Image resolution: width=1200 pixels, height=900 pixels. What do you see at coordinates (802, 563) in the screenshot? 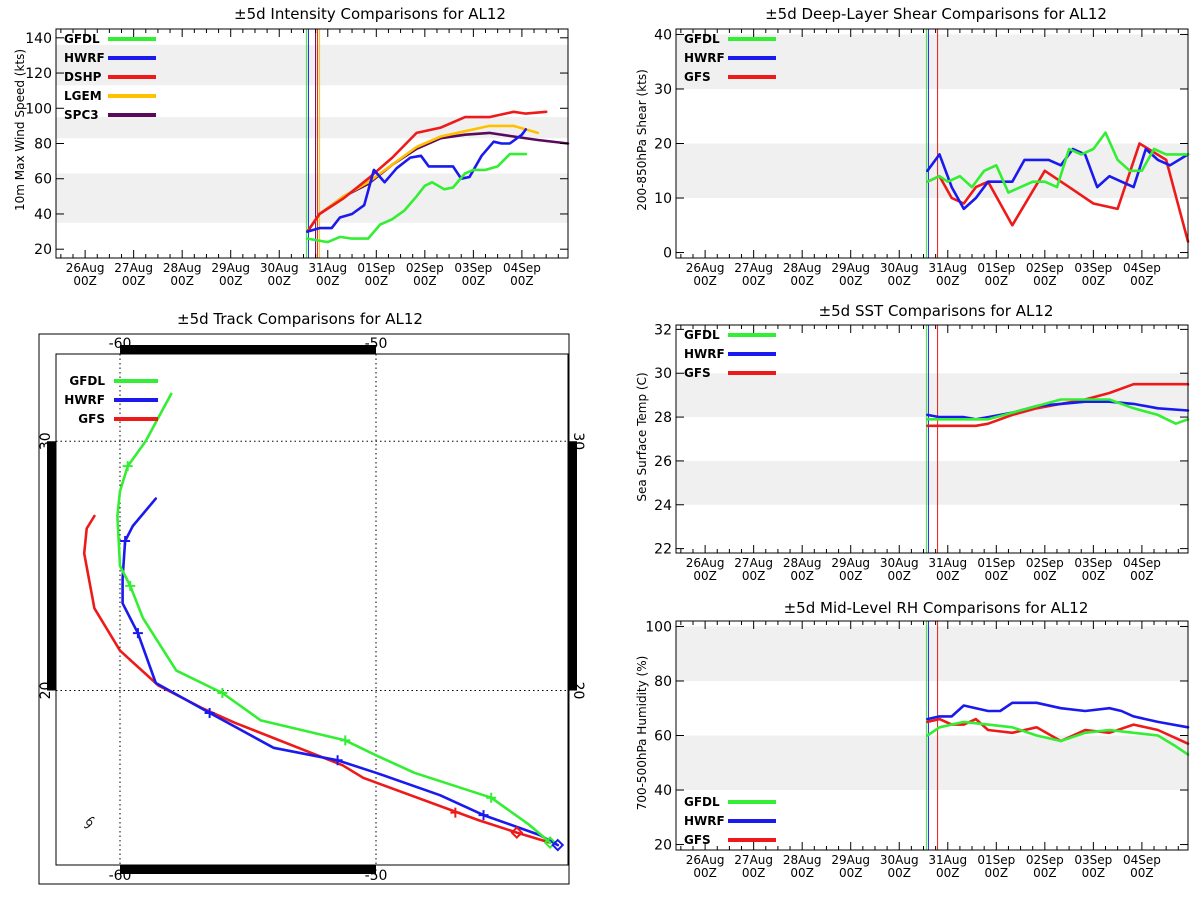
I see `sst-xtick-label-date: 28Aug` at bounding box center [802, 563].